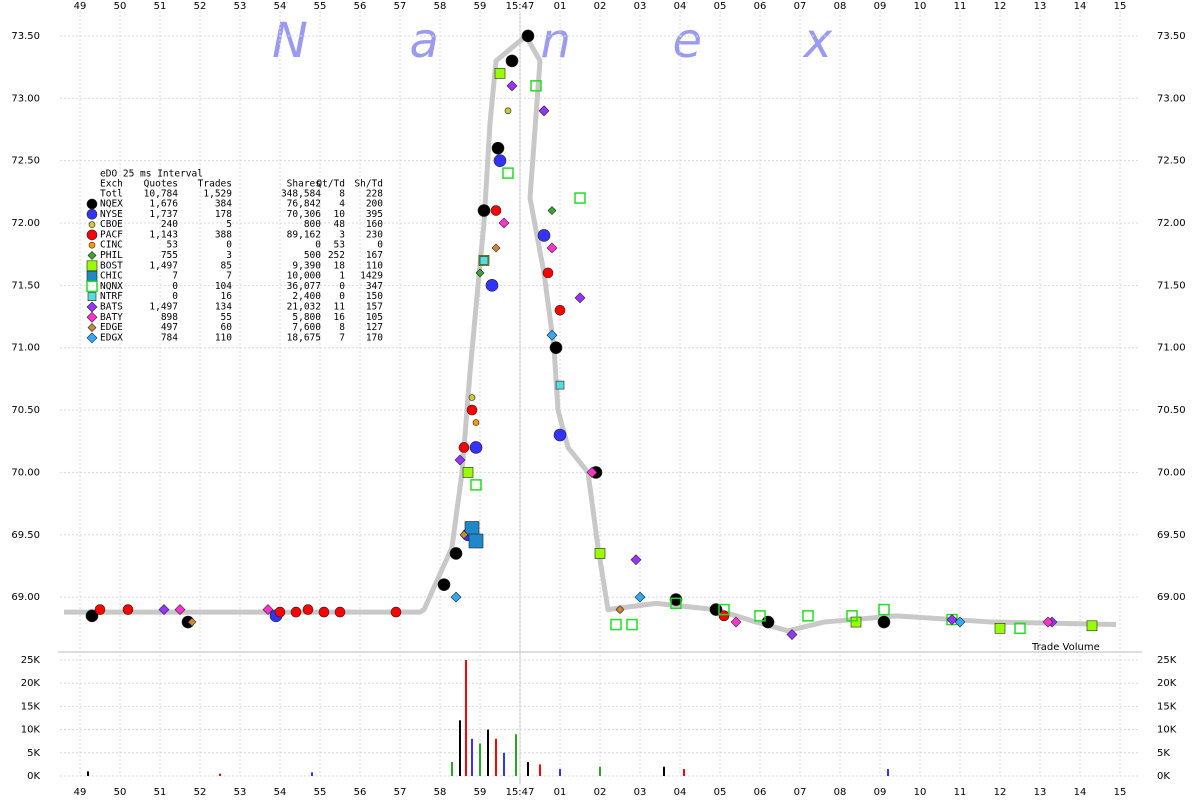 The image size is (1200, 800). I want to click on y-tick-label: 69.00, so click(25, 597).